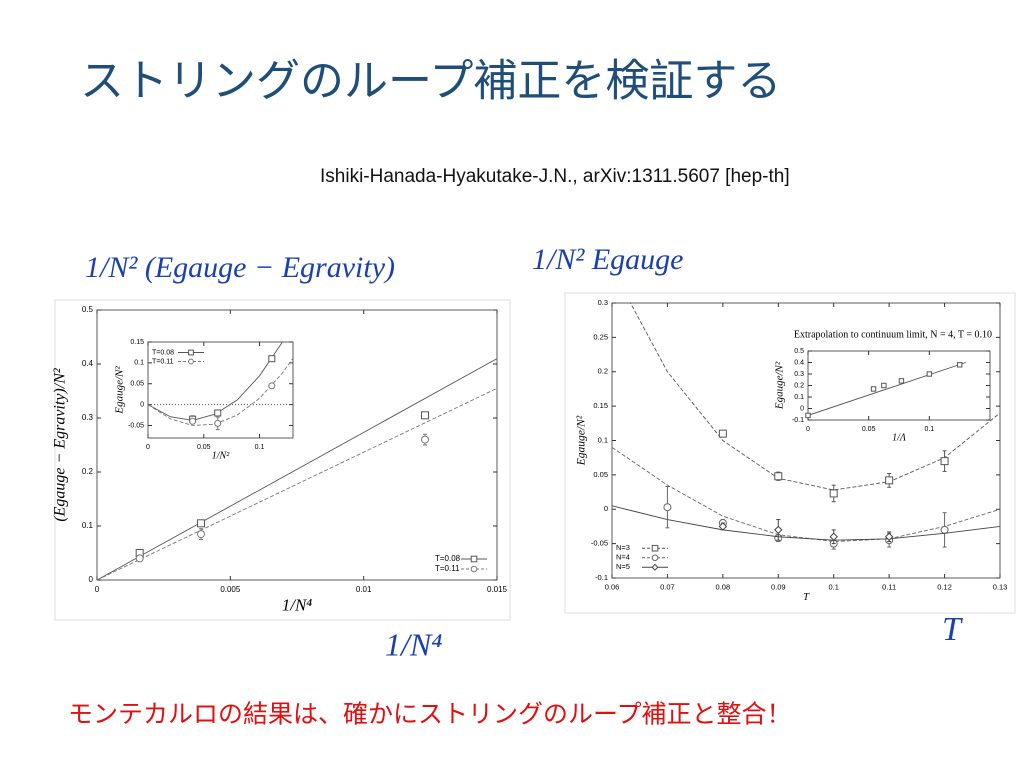 The width and height of the screenshot is (1024, 773). I want to click on left-variable: 1/N⁴, so click(413, 644).